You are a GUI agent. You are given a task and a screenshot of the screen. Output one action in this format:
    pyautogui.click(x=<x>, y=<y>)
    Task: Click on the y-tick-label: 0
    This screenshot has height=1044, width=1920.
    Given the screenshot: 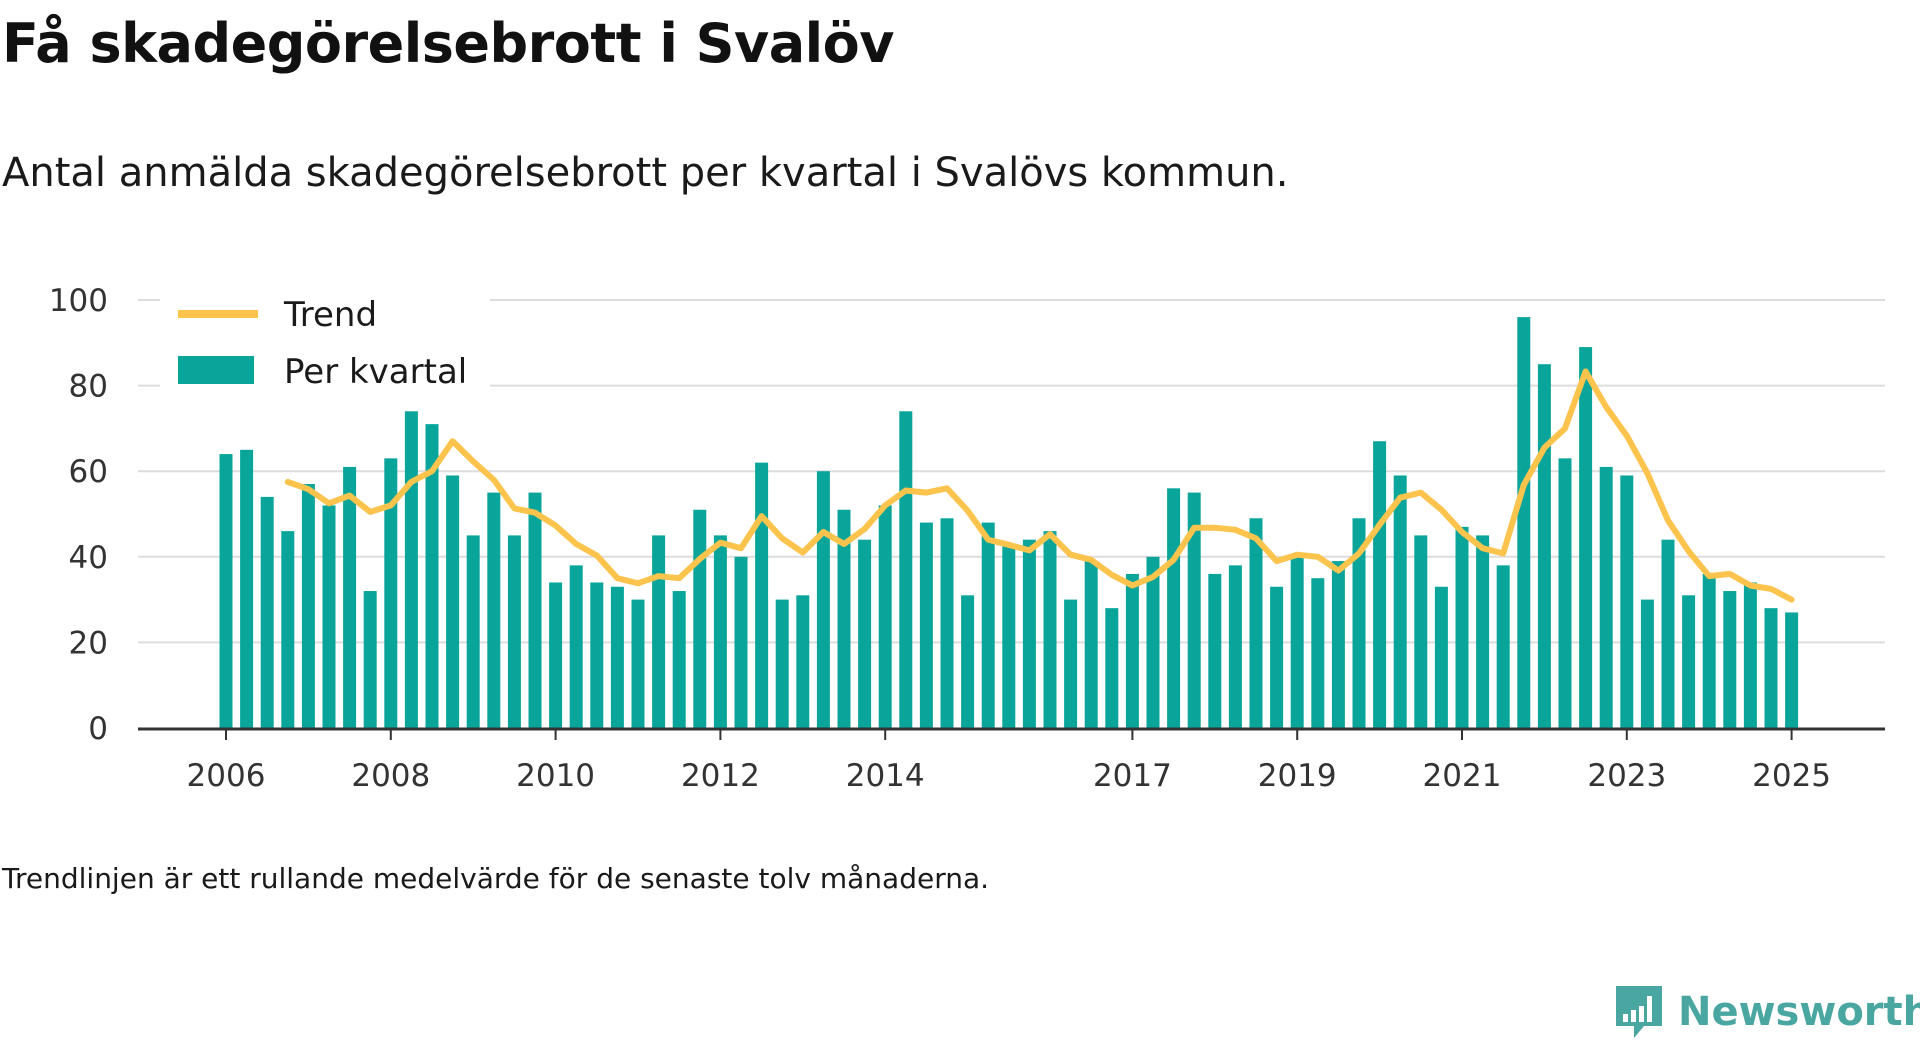 What is the action you would take?
    pyautogui.click(x=98, y=729)
    